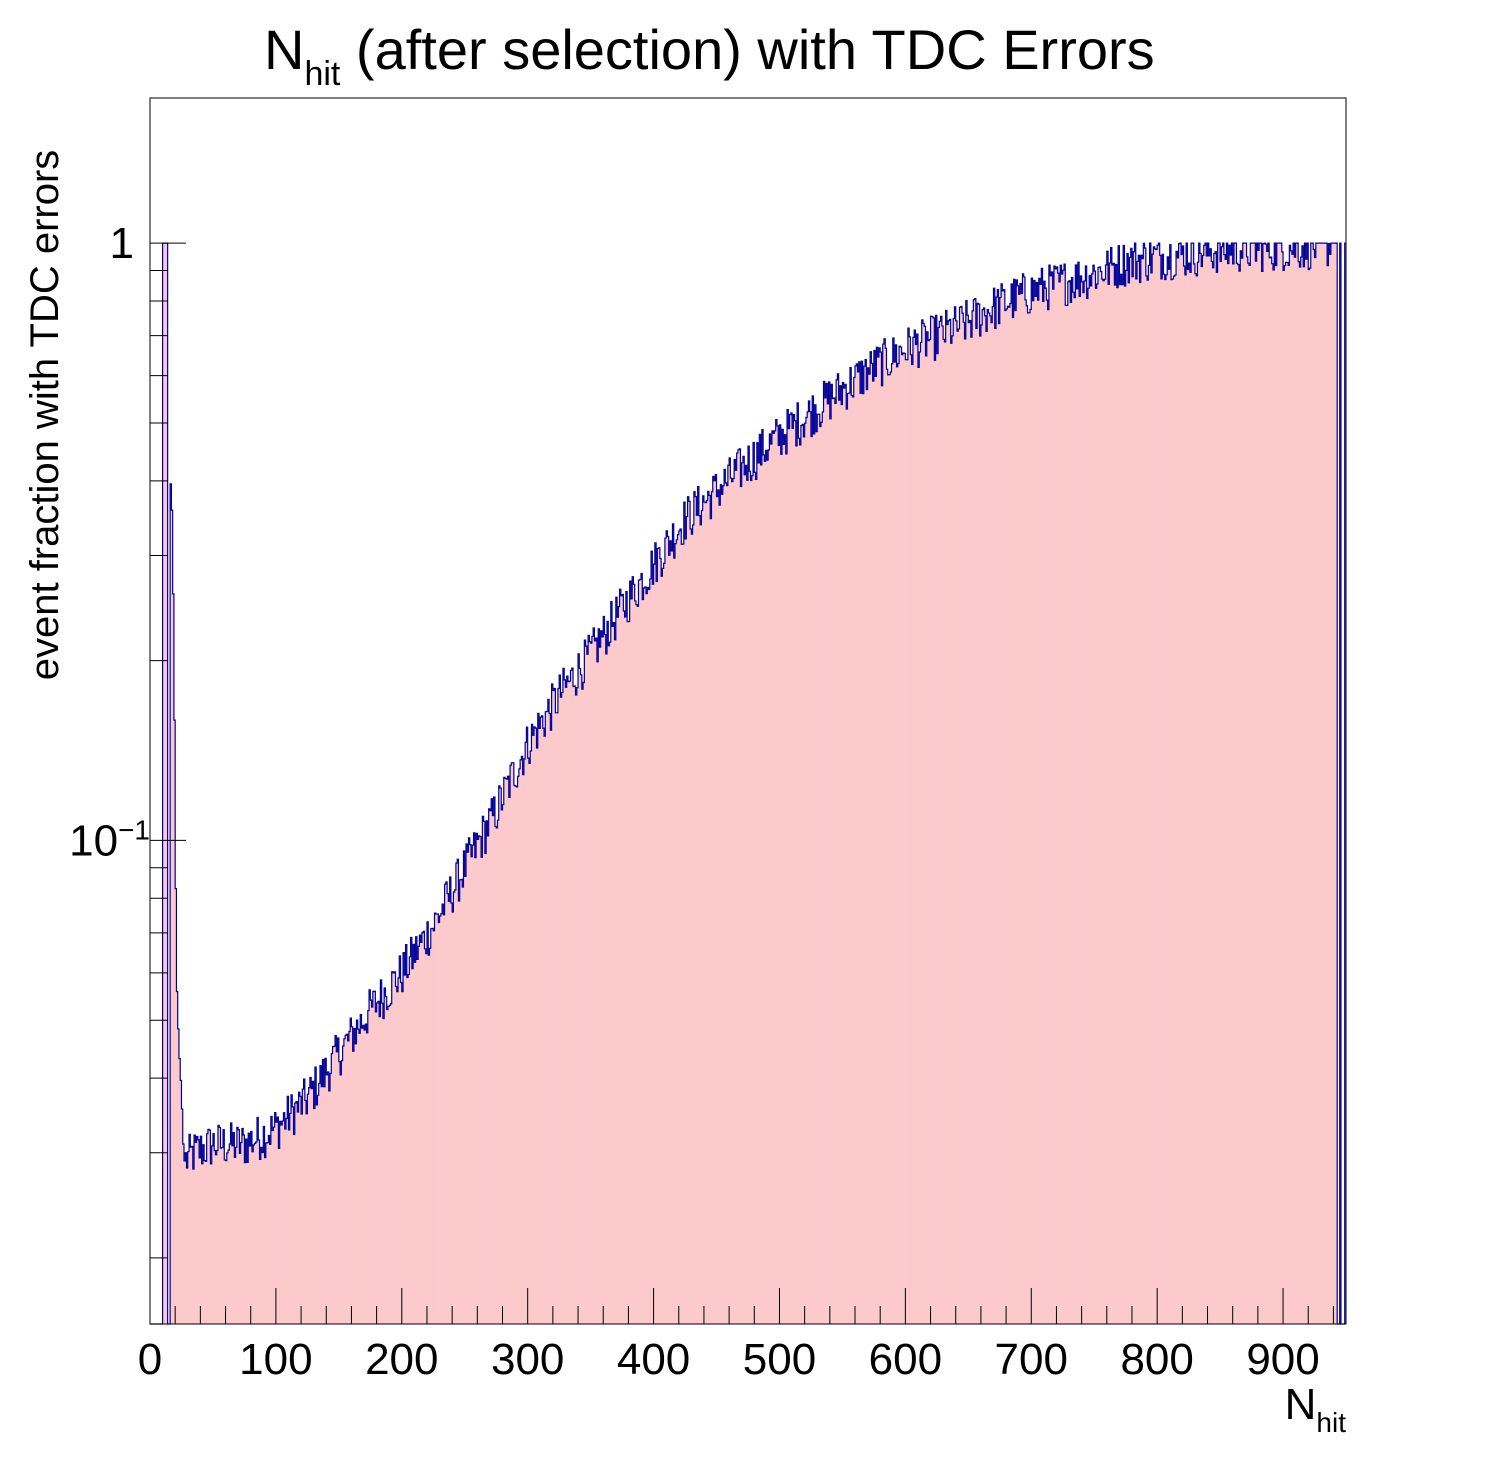  What do you see at coordinates (275, 1359) in the screenshot?
I see `x-tick-label: 100` at bounding box center [275, 1359].